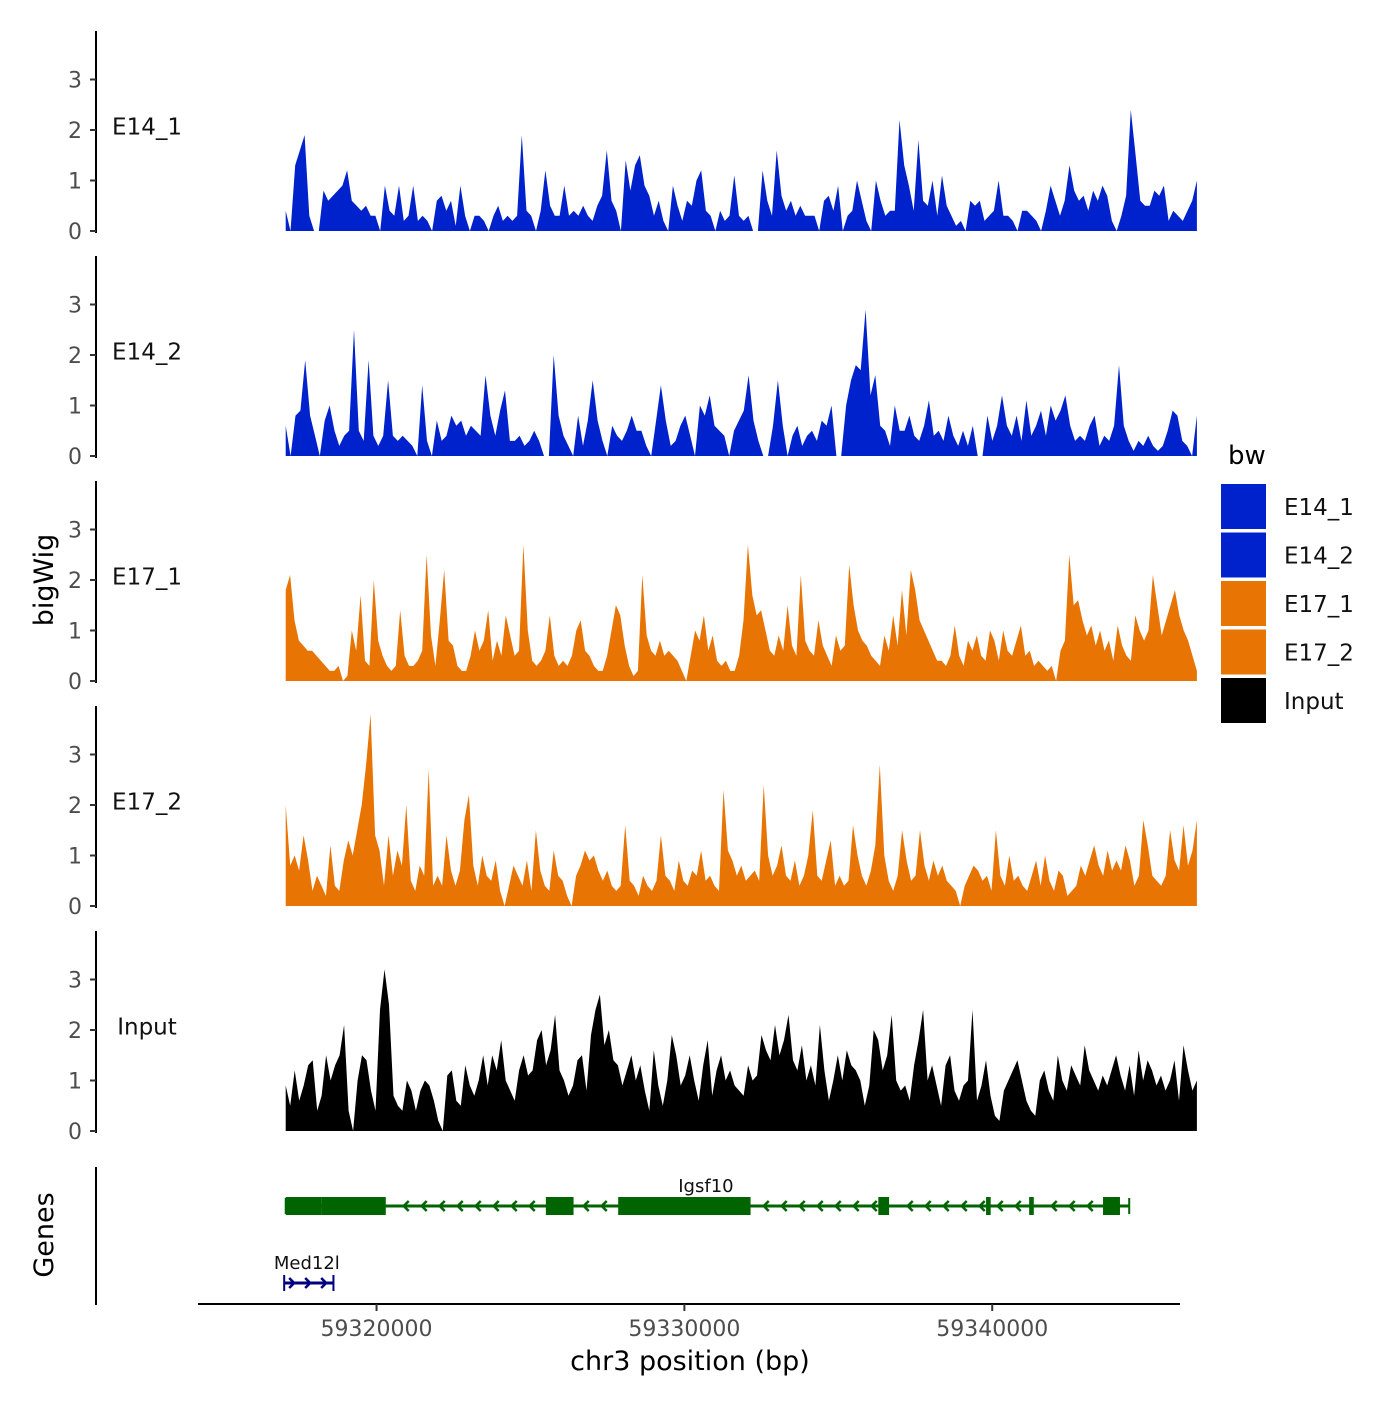 Image resolution: width=1400 pixels, height=1404 pixels. Describe the element at coordinates (705, 1186) in the screenshot. I see `gene-name-label: Igsf10` at that location.